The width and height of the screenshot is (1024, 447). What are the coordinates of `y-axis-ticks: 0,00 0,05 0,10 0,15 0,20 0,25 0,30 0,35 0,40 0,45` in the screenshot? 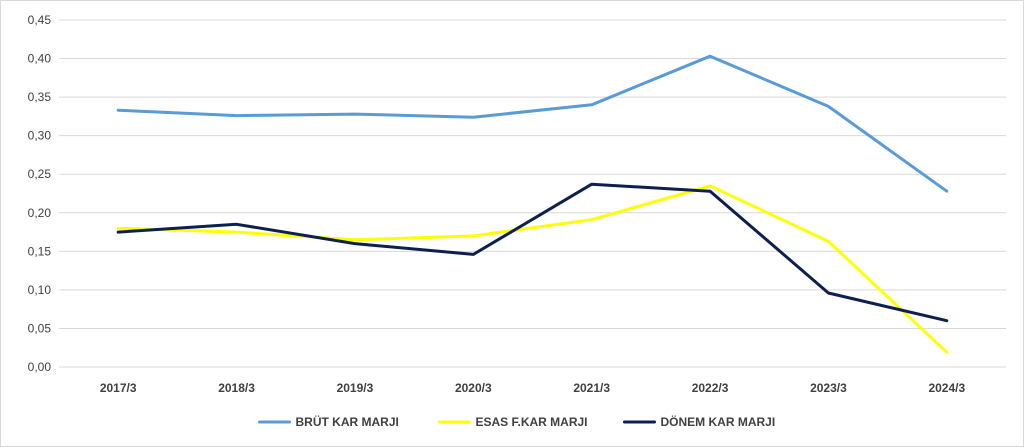 It's located at (40, 193).